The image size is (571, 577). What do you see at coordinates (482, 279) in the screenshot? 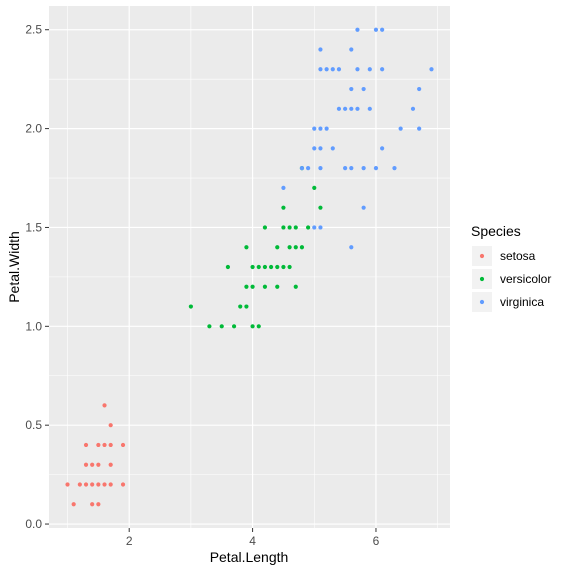
I see `legend-key-versicolor` at bounding box center [482, 279].